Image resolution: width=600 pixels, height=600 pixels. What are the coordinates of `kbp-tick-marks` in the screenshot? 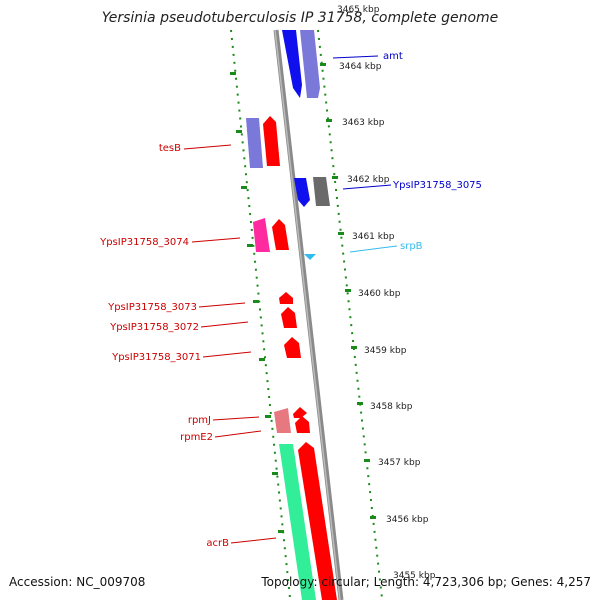 It's located at (348, 291).